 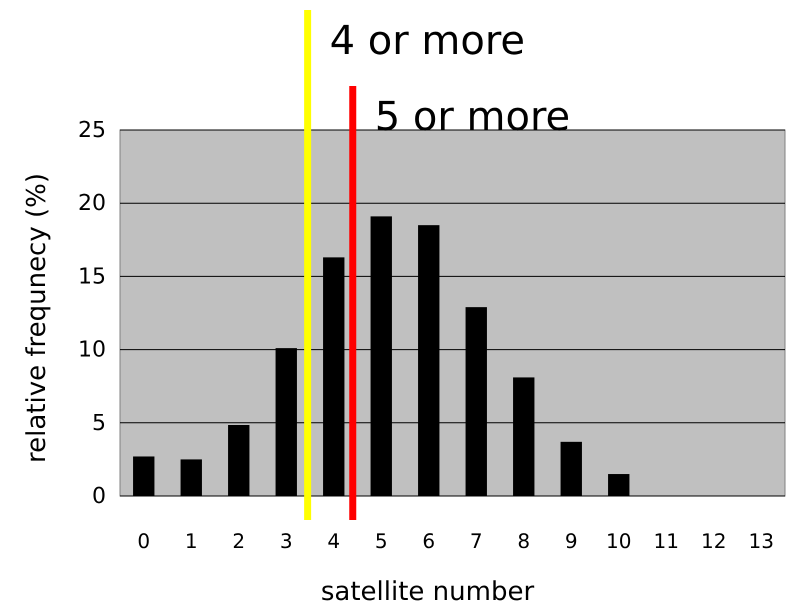 I want to click on y-tick-label: 5, so click(x=99, y=423).